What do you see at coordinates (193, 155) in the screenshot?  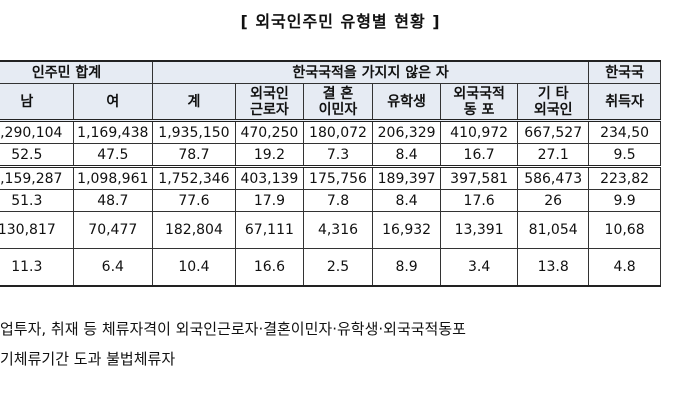 I see `cell: 78.7` at bounding box center [193, 155].